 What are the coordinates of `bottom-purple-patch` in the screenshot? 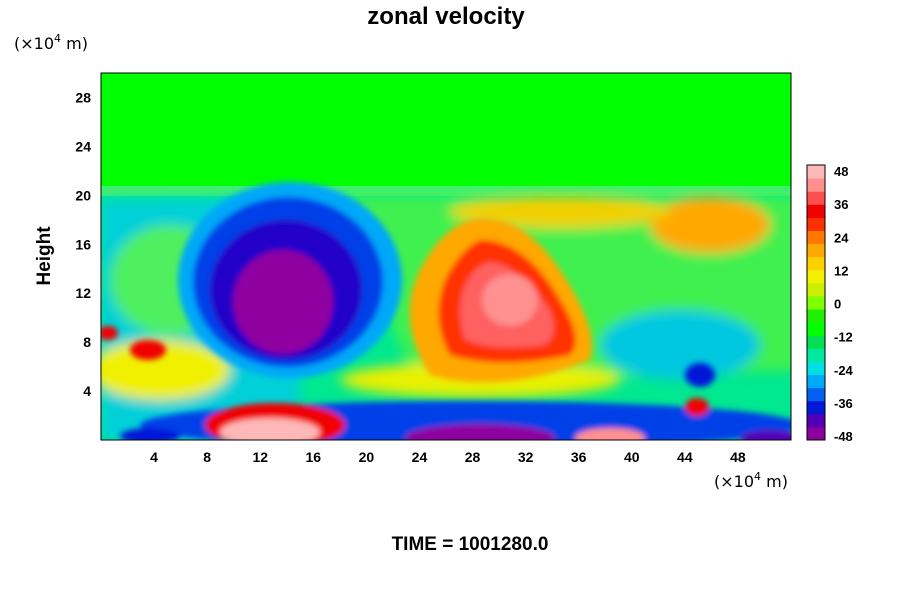 It's located at (480, 432).